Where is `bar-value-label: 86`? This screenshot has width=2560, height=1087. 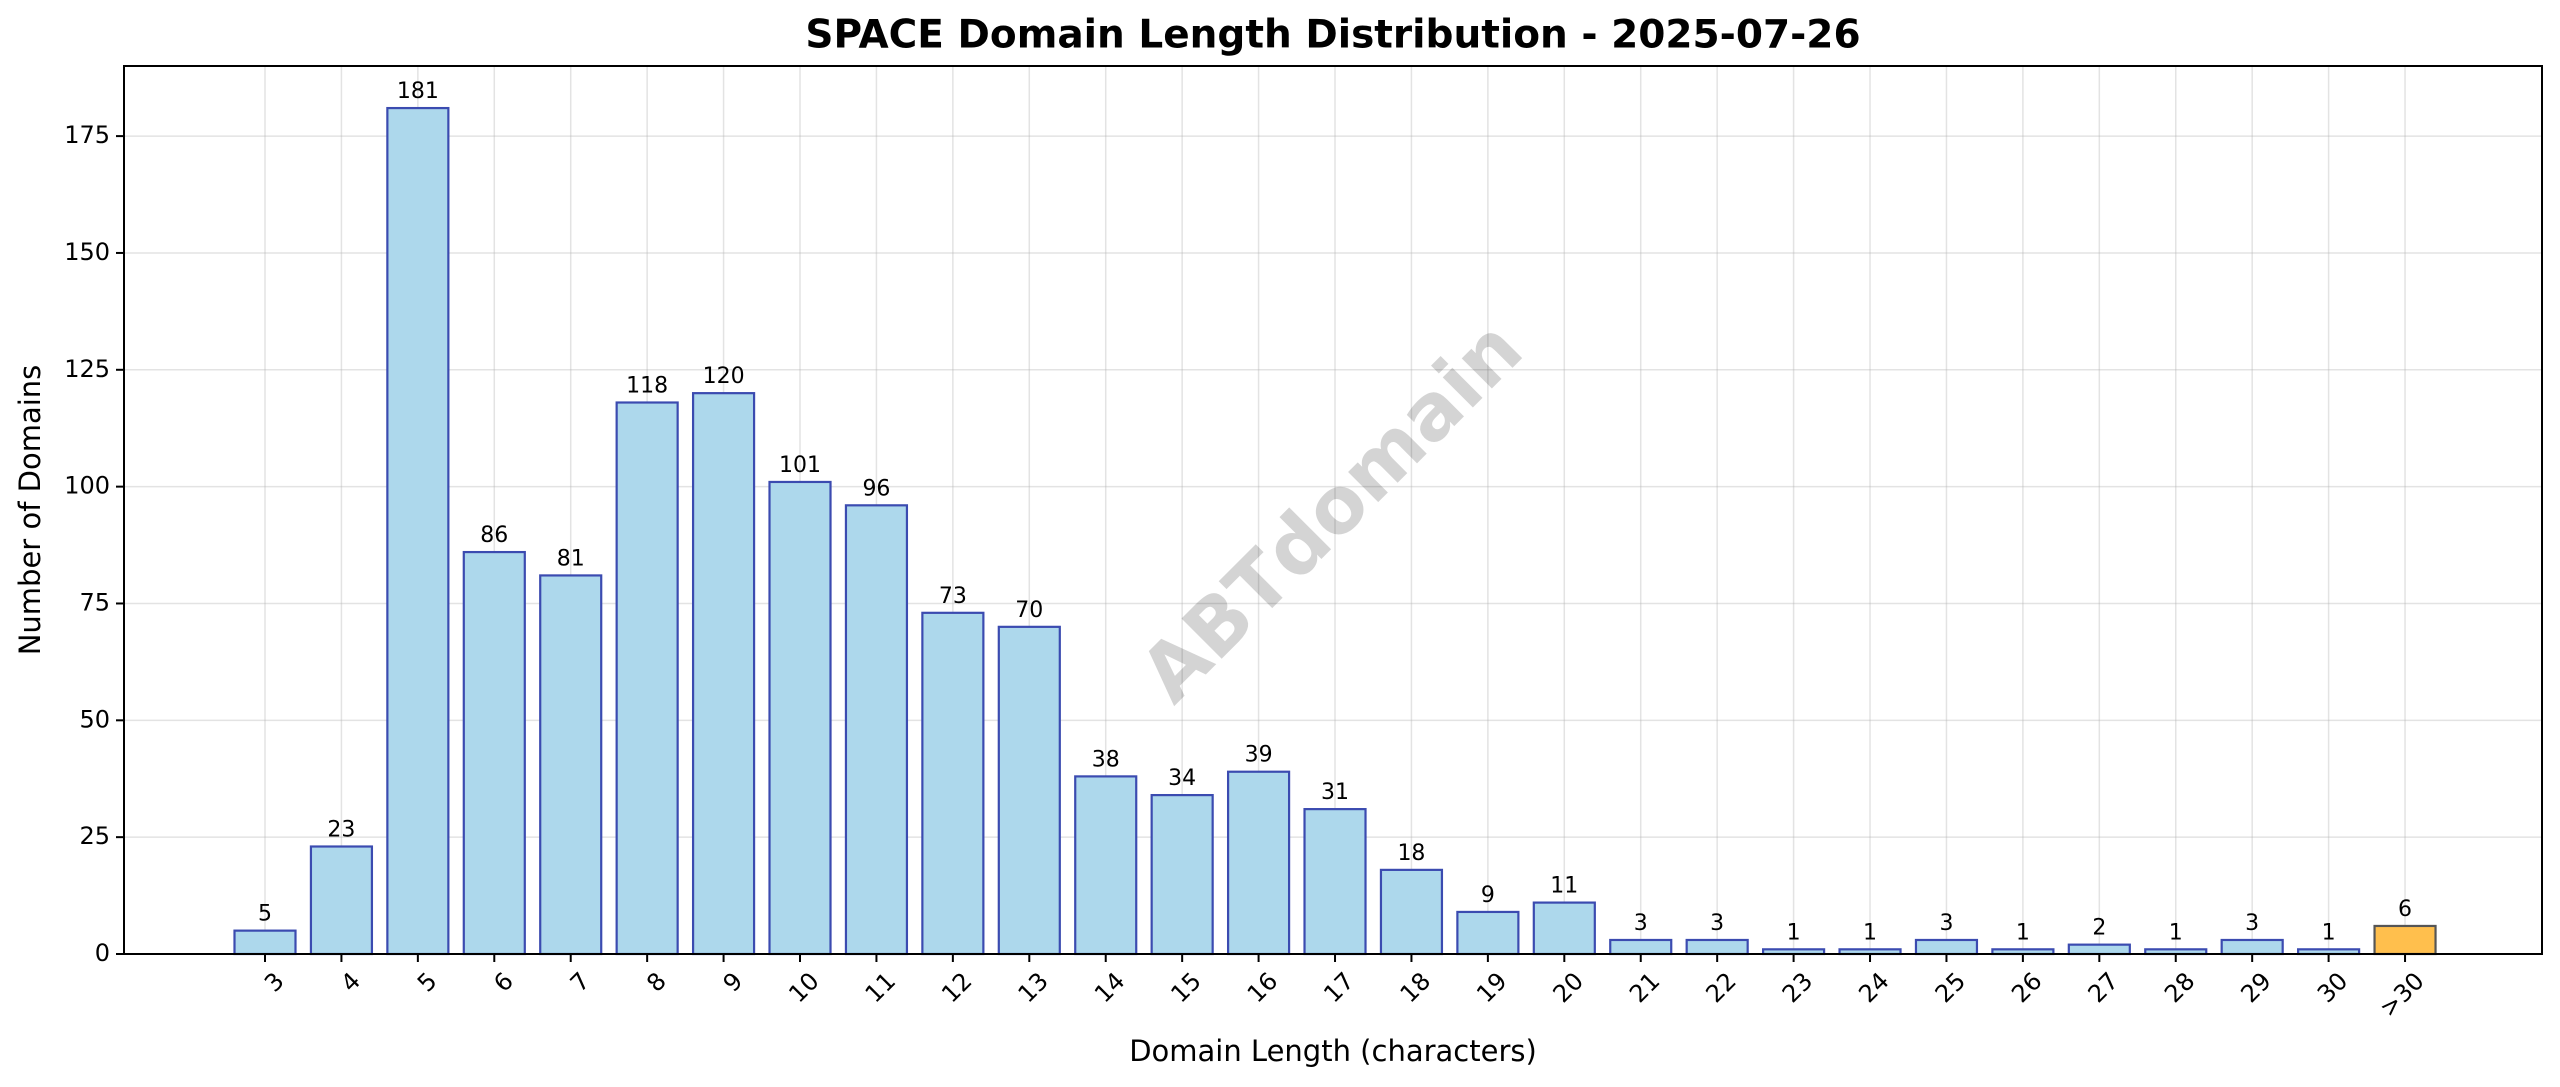 bar-value-label: 86 is located at coordinates (494, 535).